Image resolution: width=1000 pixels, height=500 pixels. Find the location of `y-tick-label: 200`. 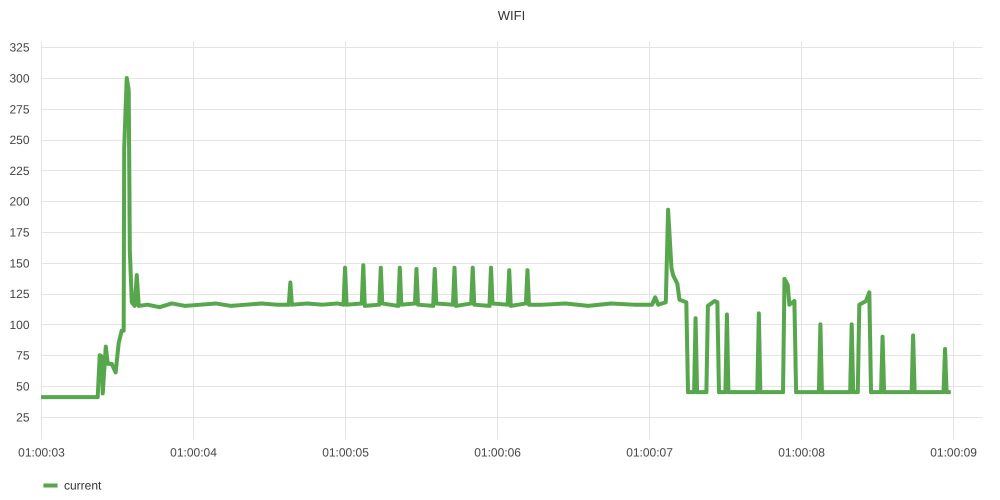

y-tick-label: 200 is located at coordinates (19, 201).